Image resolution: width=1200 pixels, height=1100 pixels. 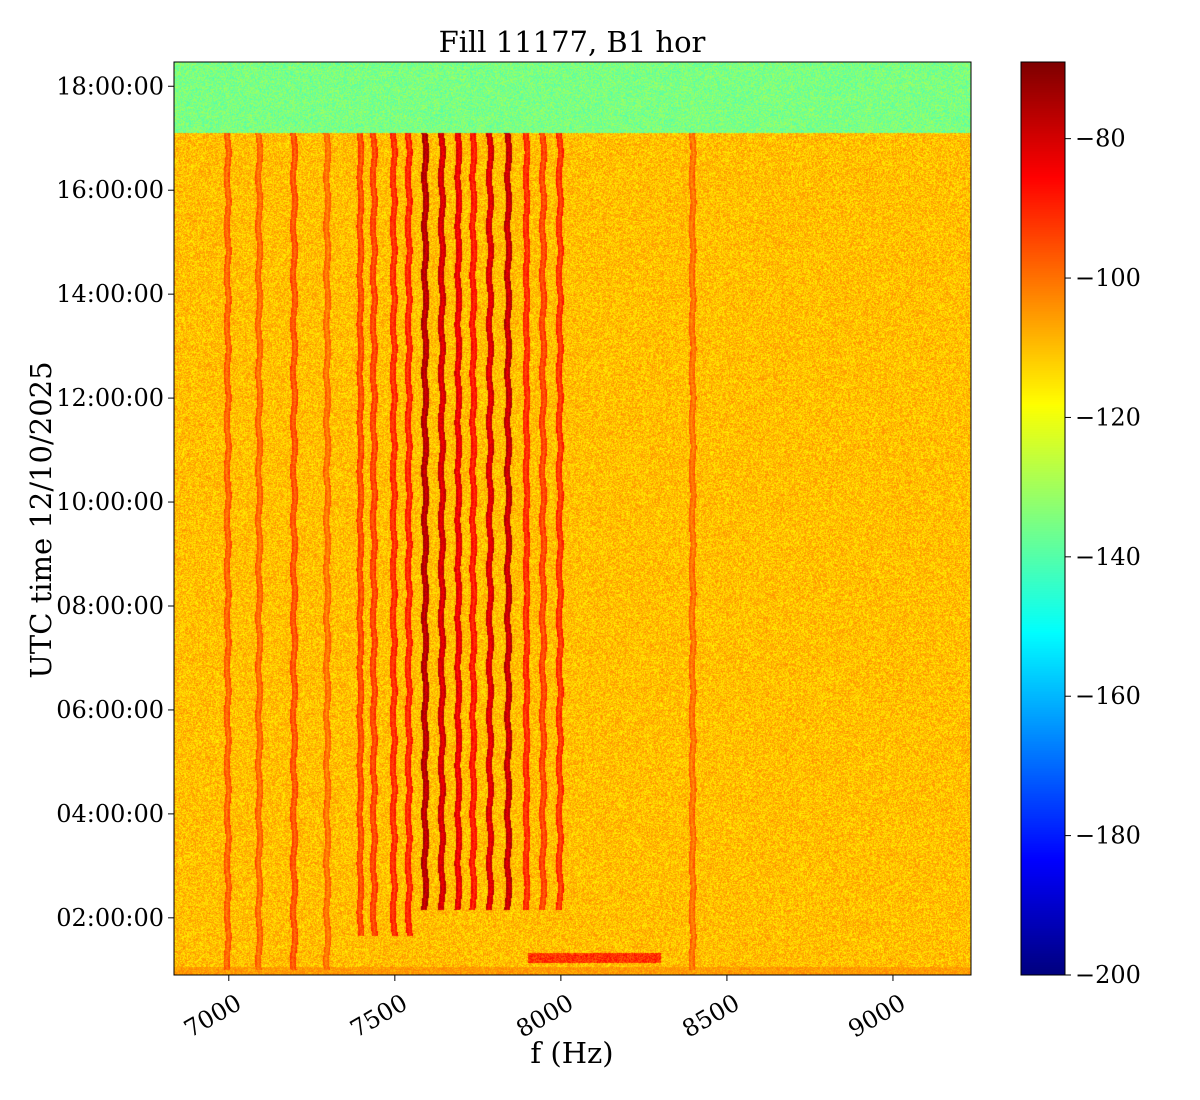 What do you see at coordinates (110, 606) in the screenshot?
I see `y-tick-label: 08:00:00` at bounding box center [110, 606].